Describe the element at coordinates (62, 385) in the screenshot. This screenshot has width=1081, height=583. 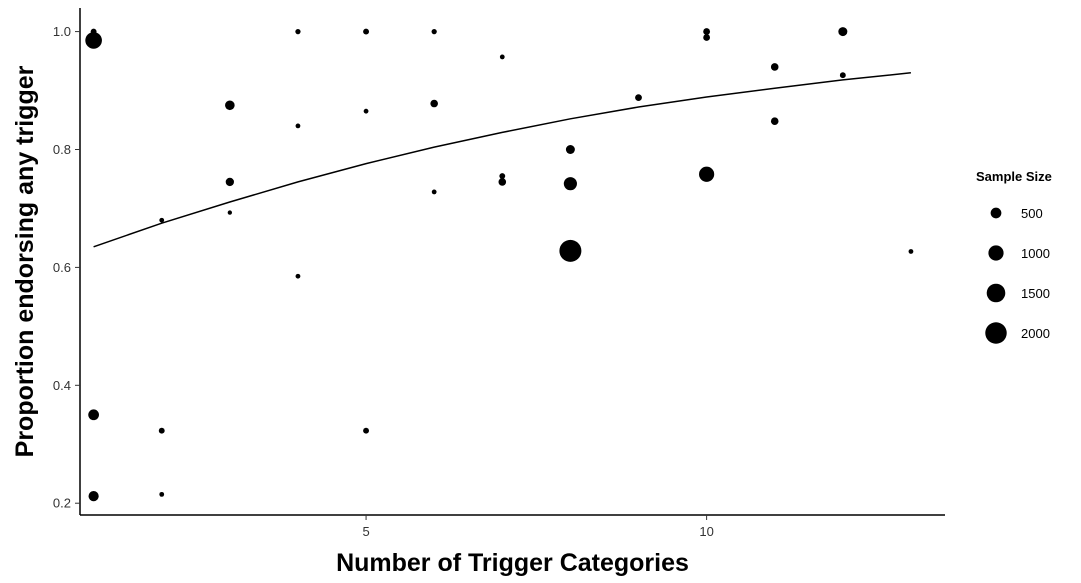
I see `y-tick-label: 0.4` at that location.